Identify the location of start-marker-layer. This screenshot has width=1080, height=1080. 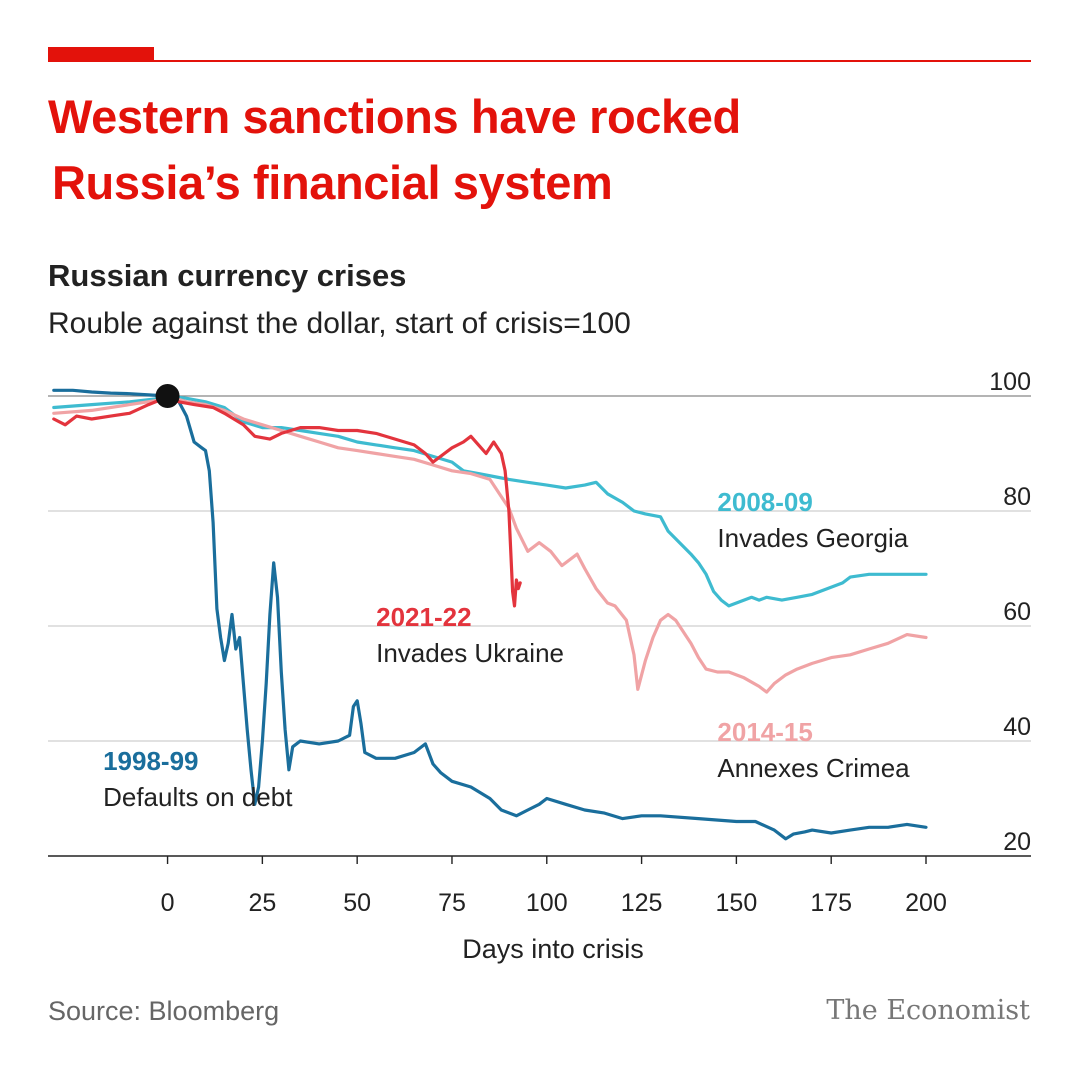
(167, 396).